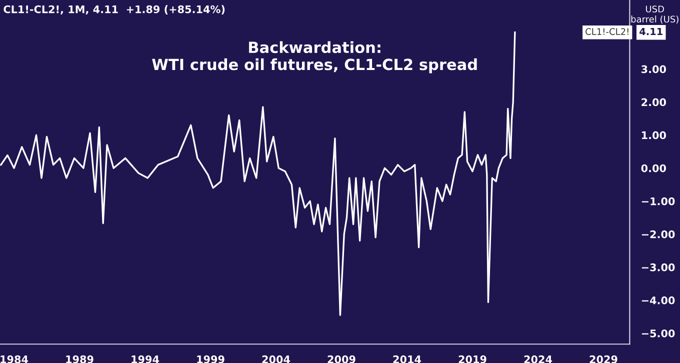 The height and width of the screenshot is (363, 680). I want to click on y-tick-label: −4.00, so click(658, 300).